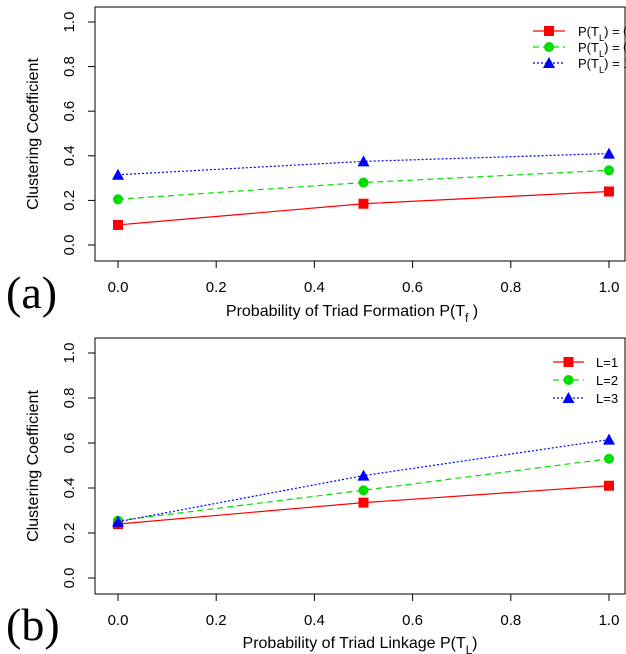 This screenshot has width=626, height=654. I want to click on legend-label-base: L=1, so click(607, 362).